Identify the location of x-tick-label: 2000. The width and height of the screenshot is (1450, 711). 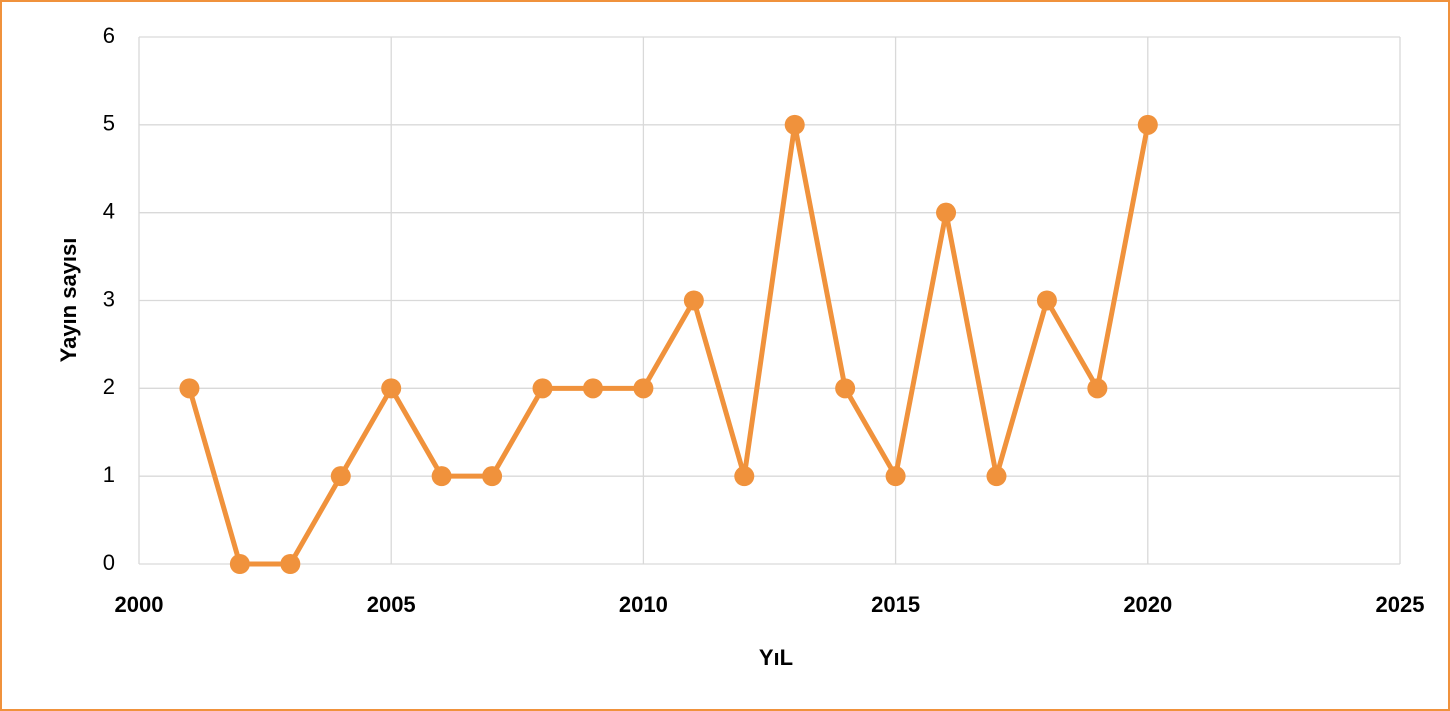
(139, 604).